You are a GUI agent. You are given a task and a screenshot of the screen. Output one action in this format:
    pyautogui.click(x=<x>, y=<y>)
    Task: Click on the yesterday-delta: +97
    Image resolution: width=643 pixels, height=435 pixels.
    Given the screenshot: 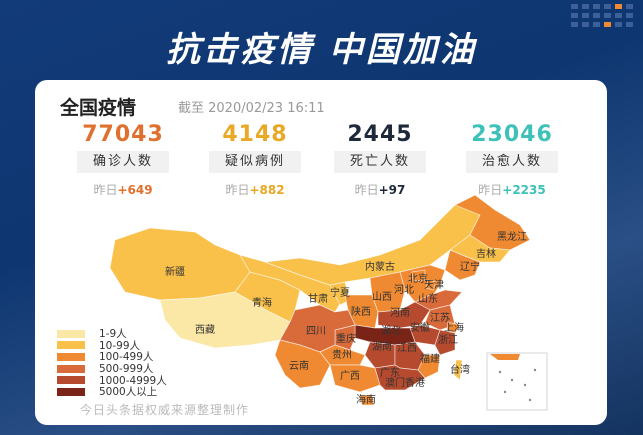 What is the action you would take?
    pyautogui.click(x=392, y=190)
    